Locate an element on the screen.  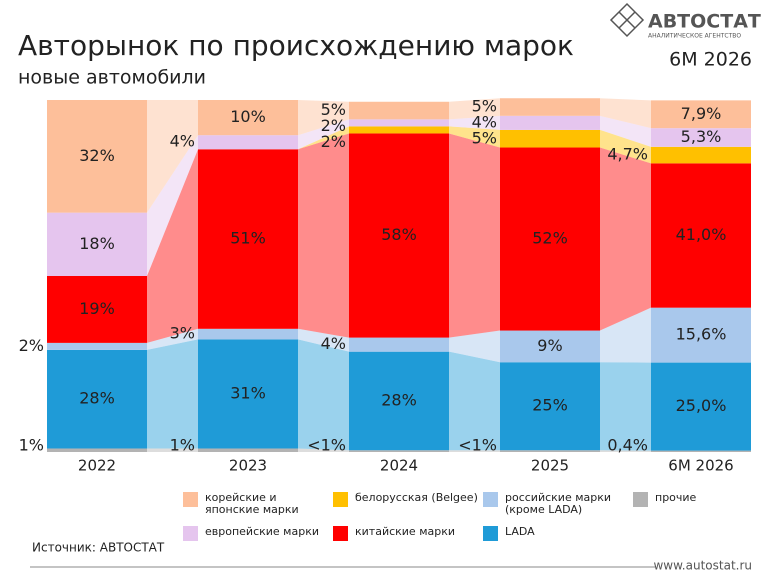
legend-label: китайские марки is located at coordinates (405, 531).